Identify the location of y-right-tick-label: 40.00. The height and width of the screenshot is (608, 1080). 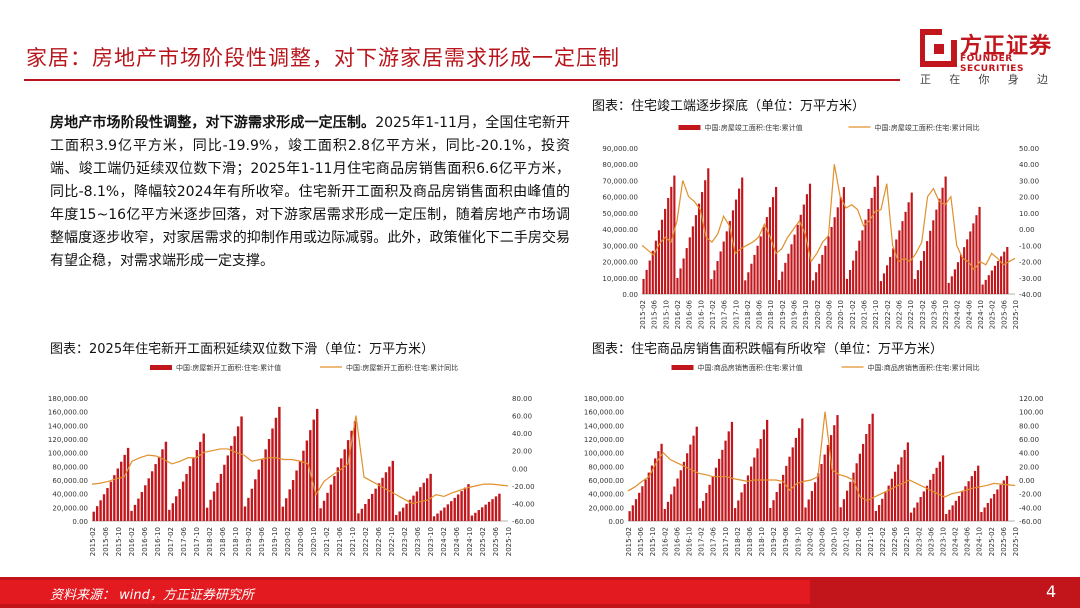
(1029, 454).